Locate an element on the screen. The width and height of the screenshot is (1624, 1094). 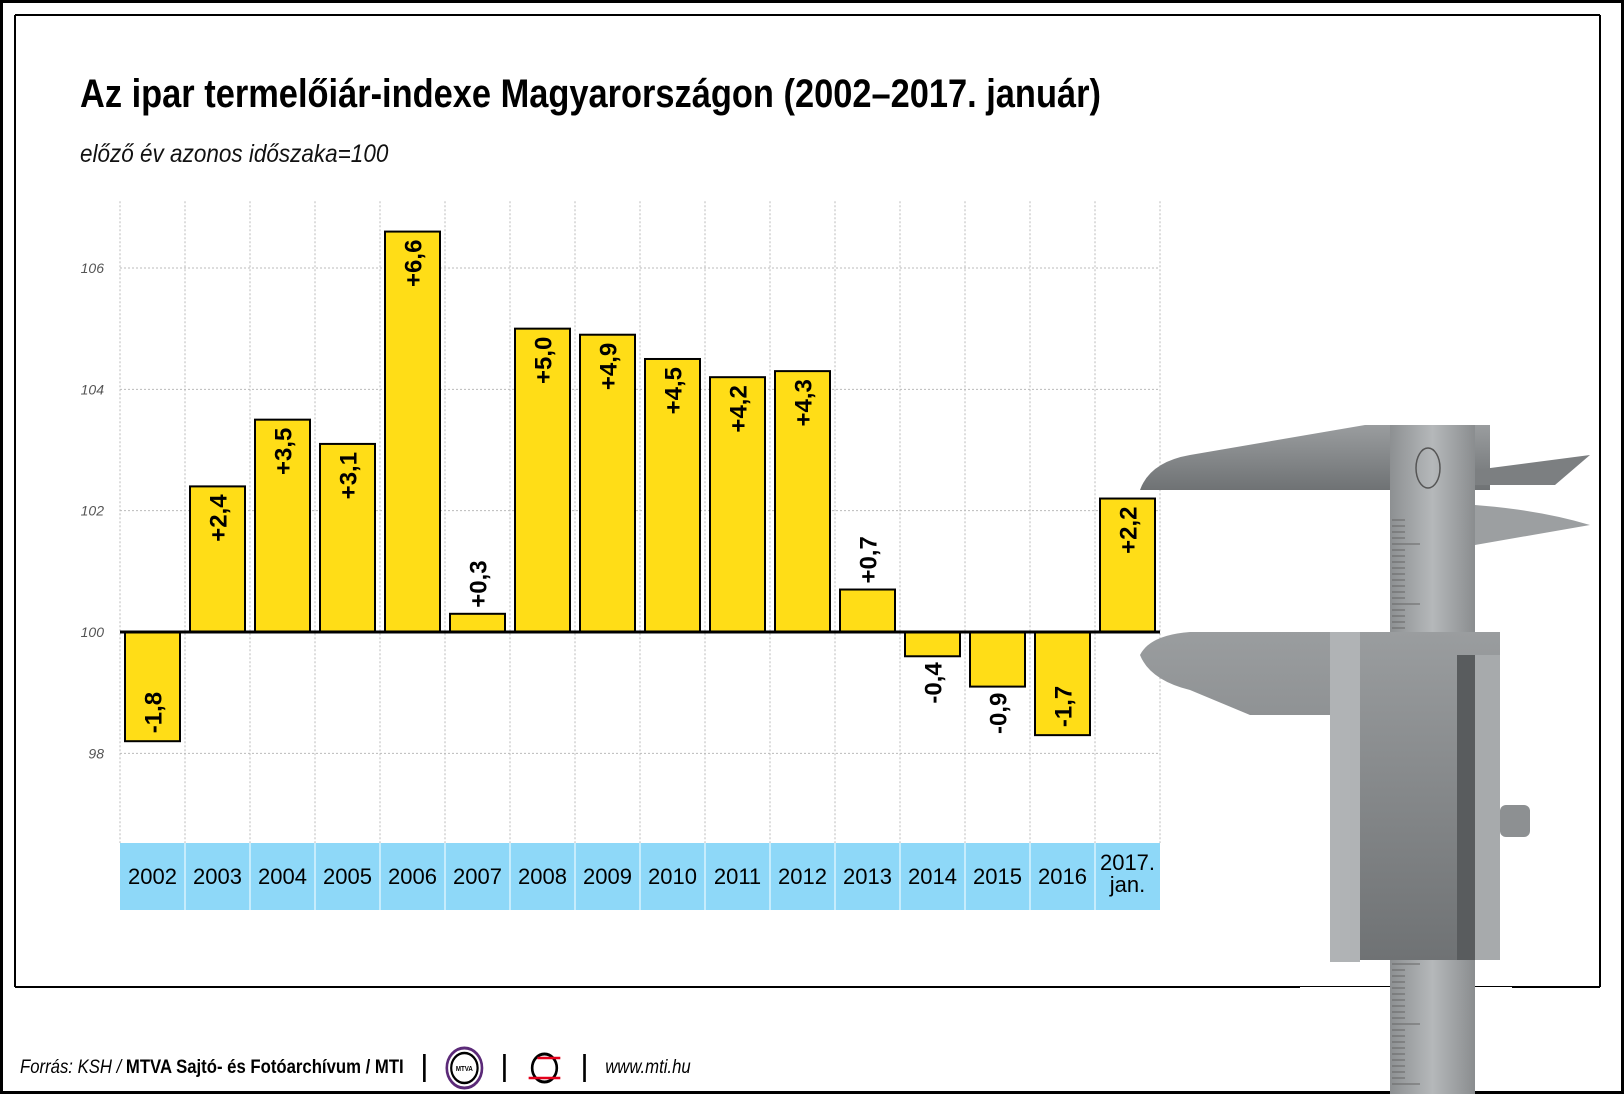
bar-2004 is located at coordinates (282, 525).